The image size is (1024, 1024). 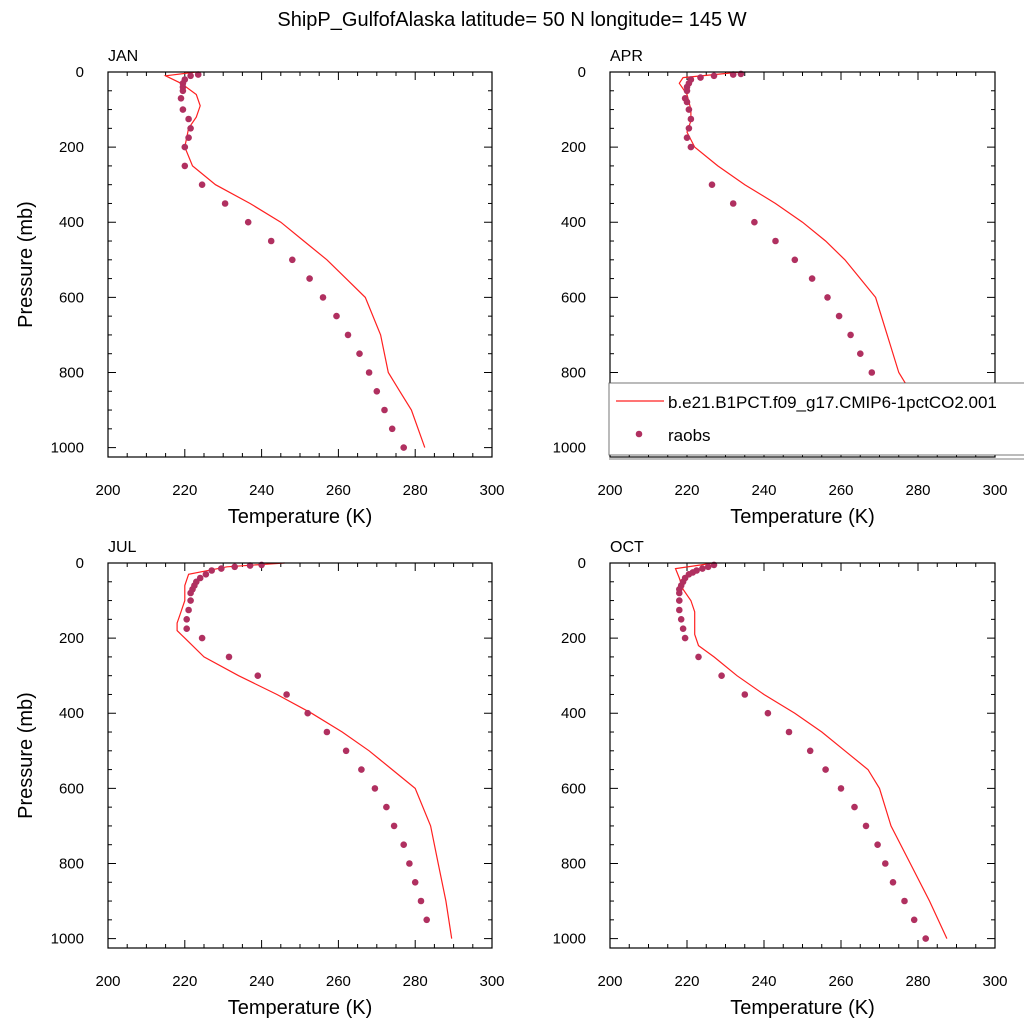 What do you see at coordinates (626, 56) in the screenshot?
I see `panel-label: APR` at bounding box center [626, 56].